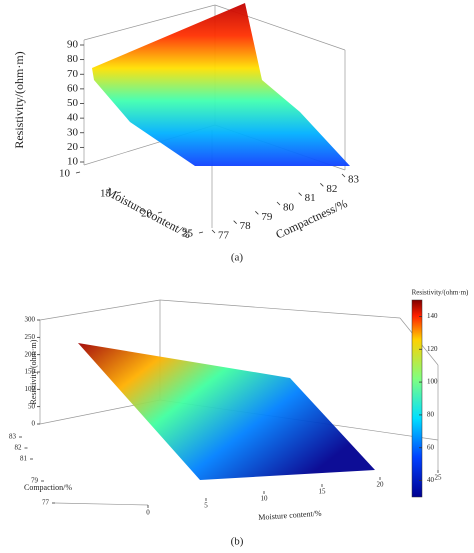 This screenshot has height=553, width=474. I want to click on y-tick-label: 78, so click(246, 226).